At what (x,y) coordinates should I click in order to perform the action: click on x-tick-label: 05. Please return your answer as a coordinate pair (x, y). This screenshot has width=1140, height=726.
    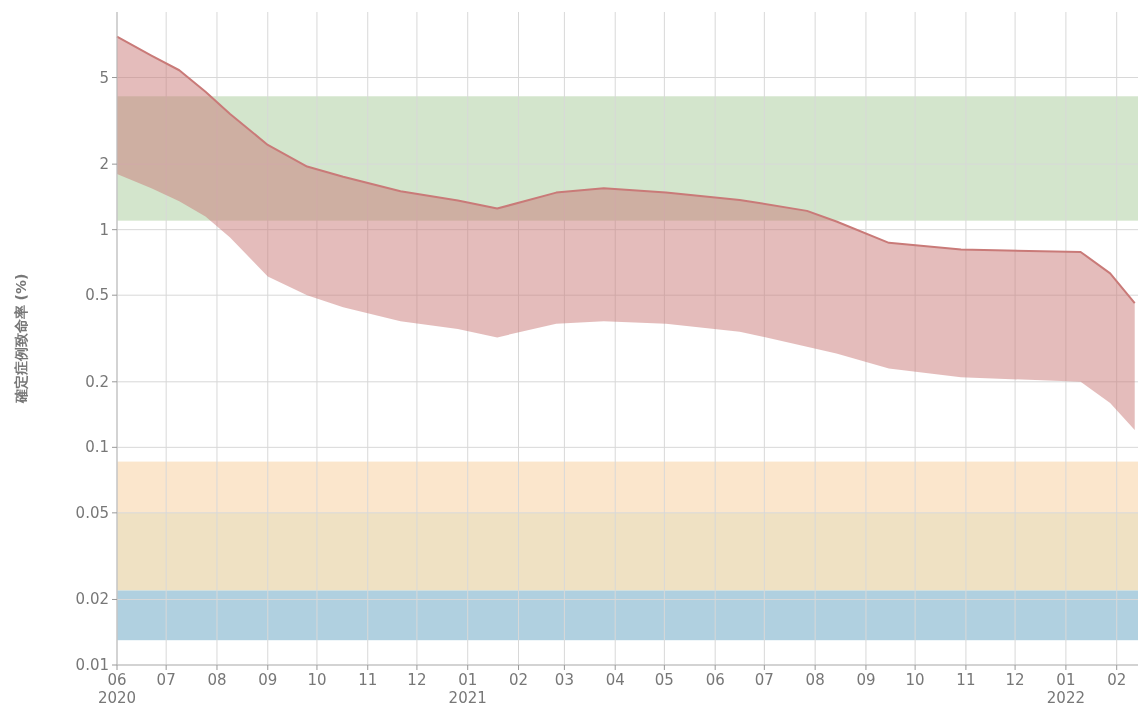
    Looking at the image, I should click on (664, 680).